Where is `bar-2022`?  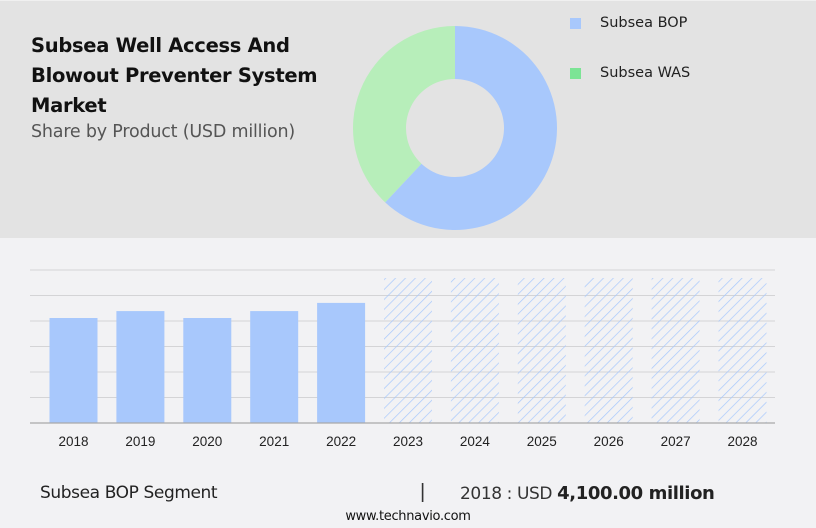 bar-2022 is located at coordinates (341, 362).